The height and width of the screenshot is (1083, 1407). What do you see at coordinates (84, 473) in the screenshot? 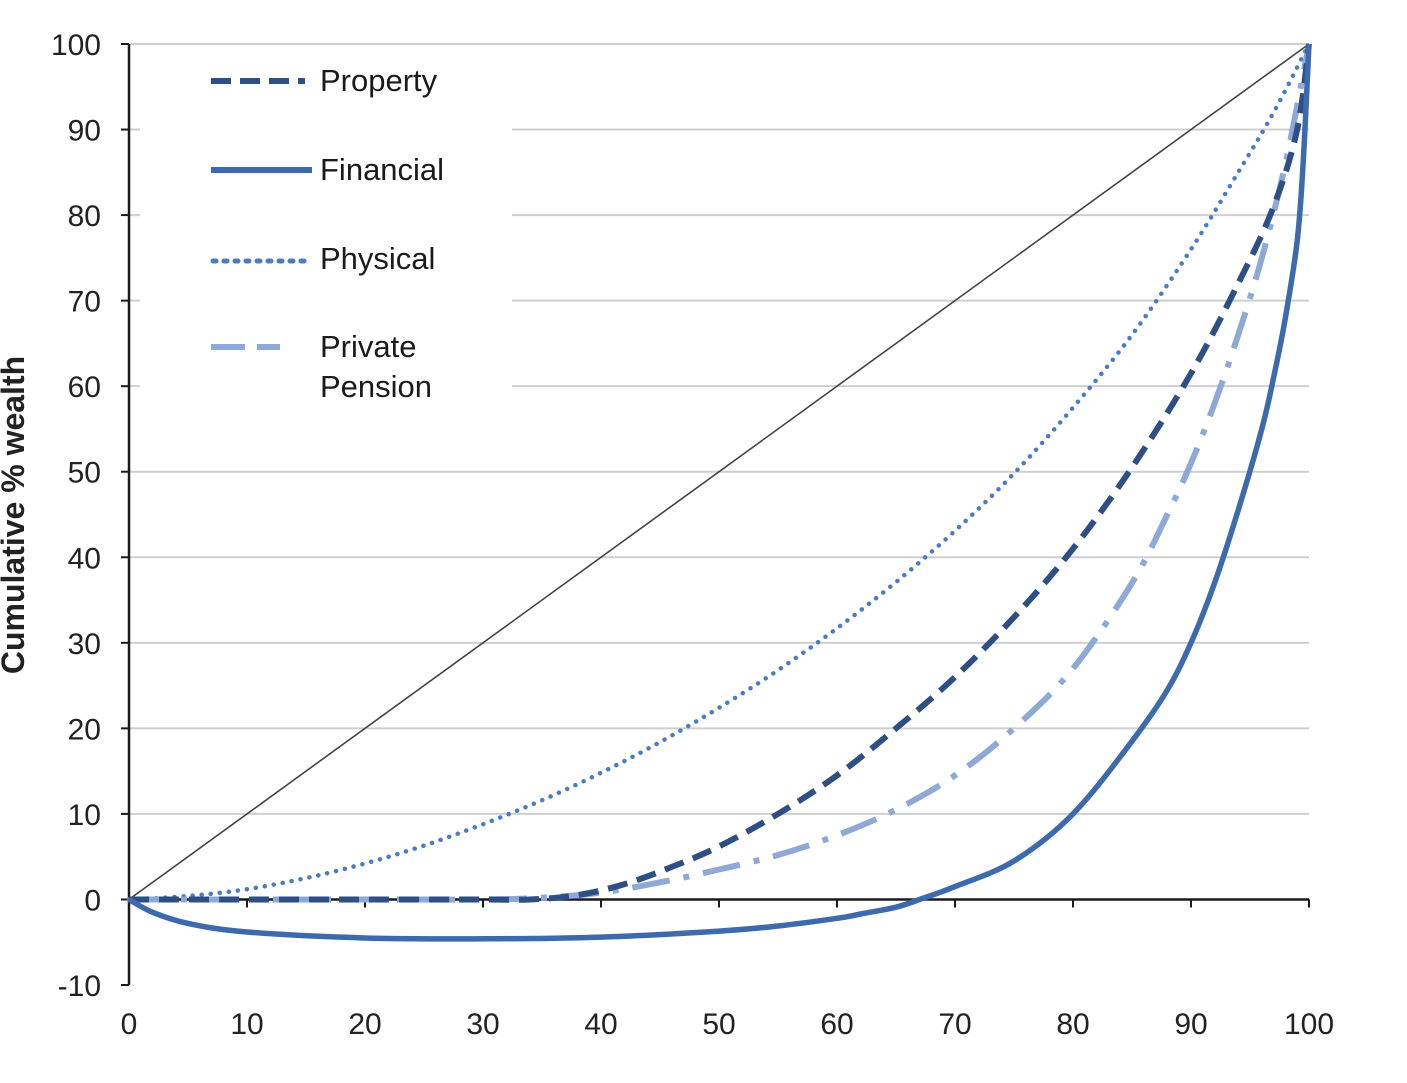
I see `y-tick-label-50: 50` at bounding box center [84, 473].